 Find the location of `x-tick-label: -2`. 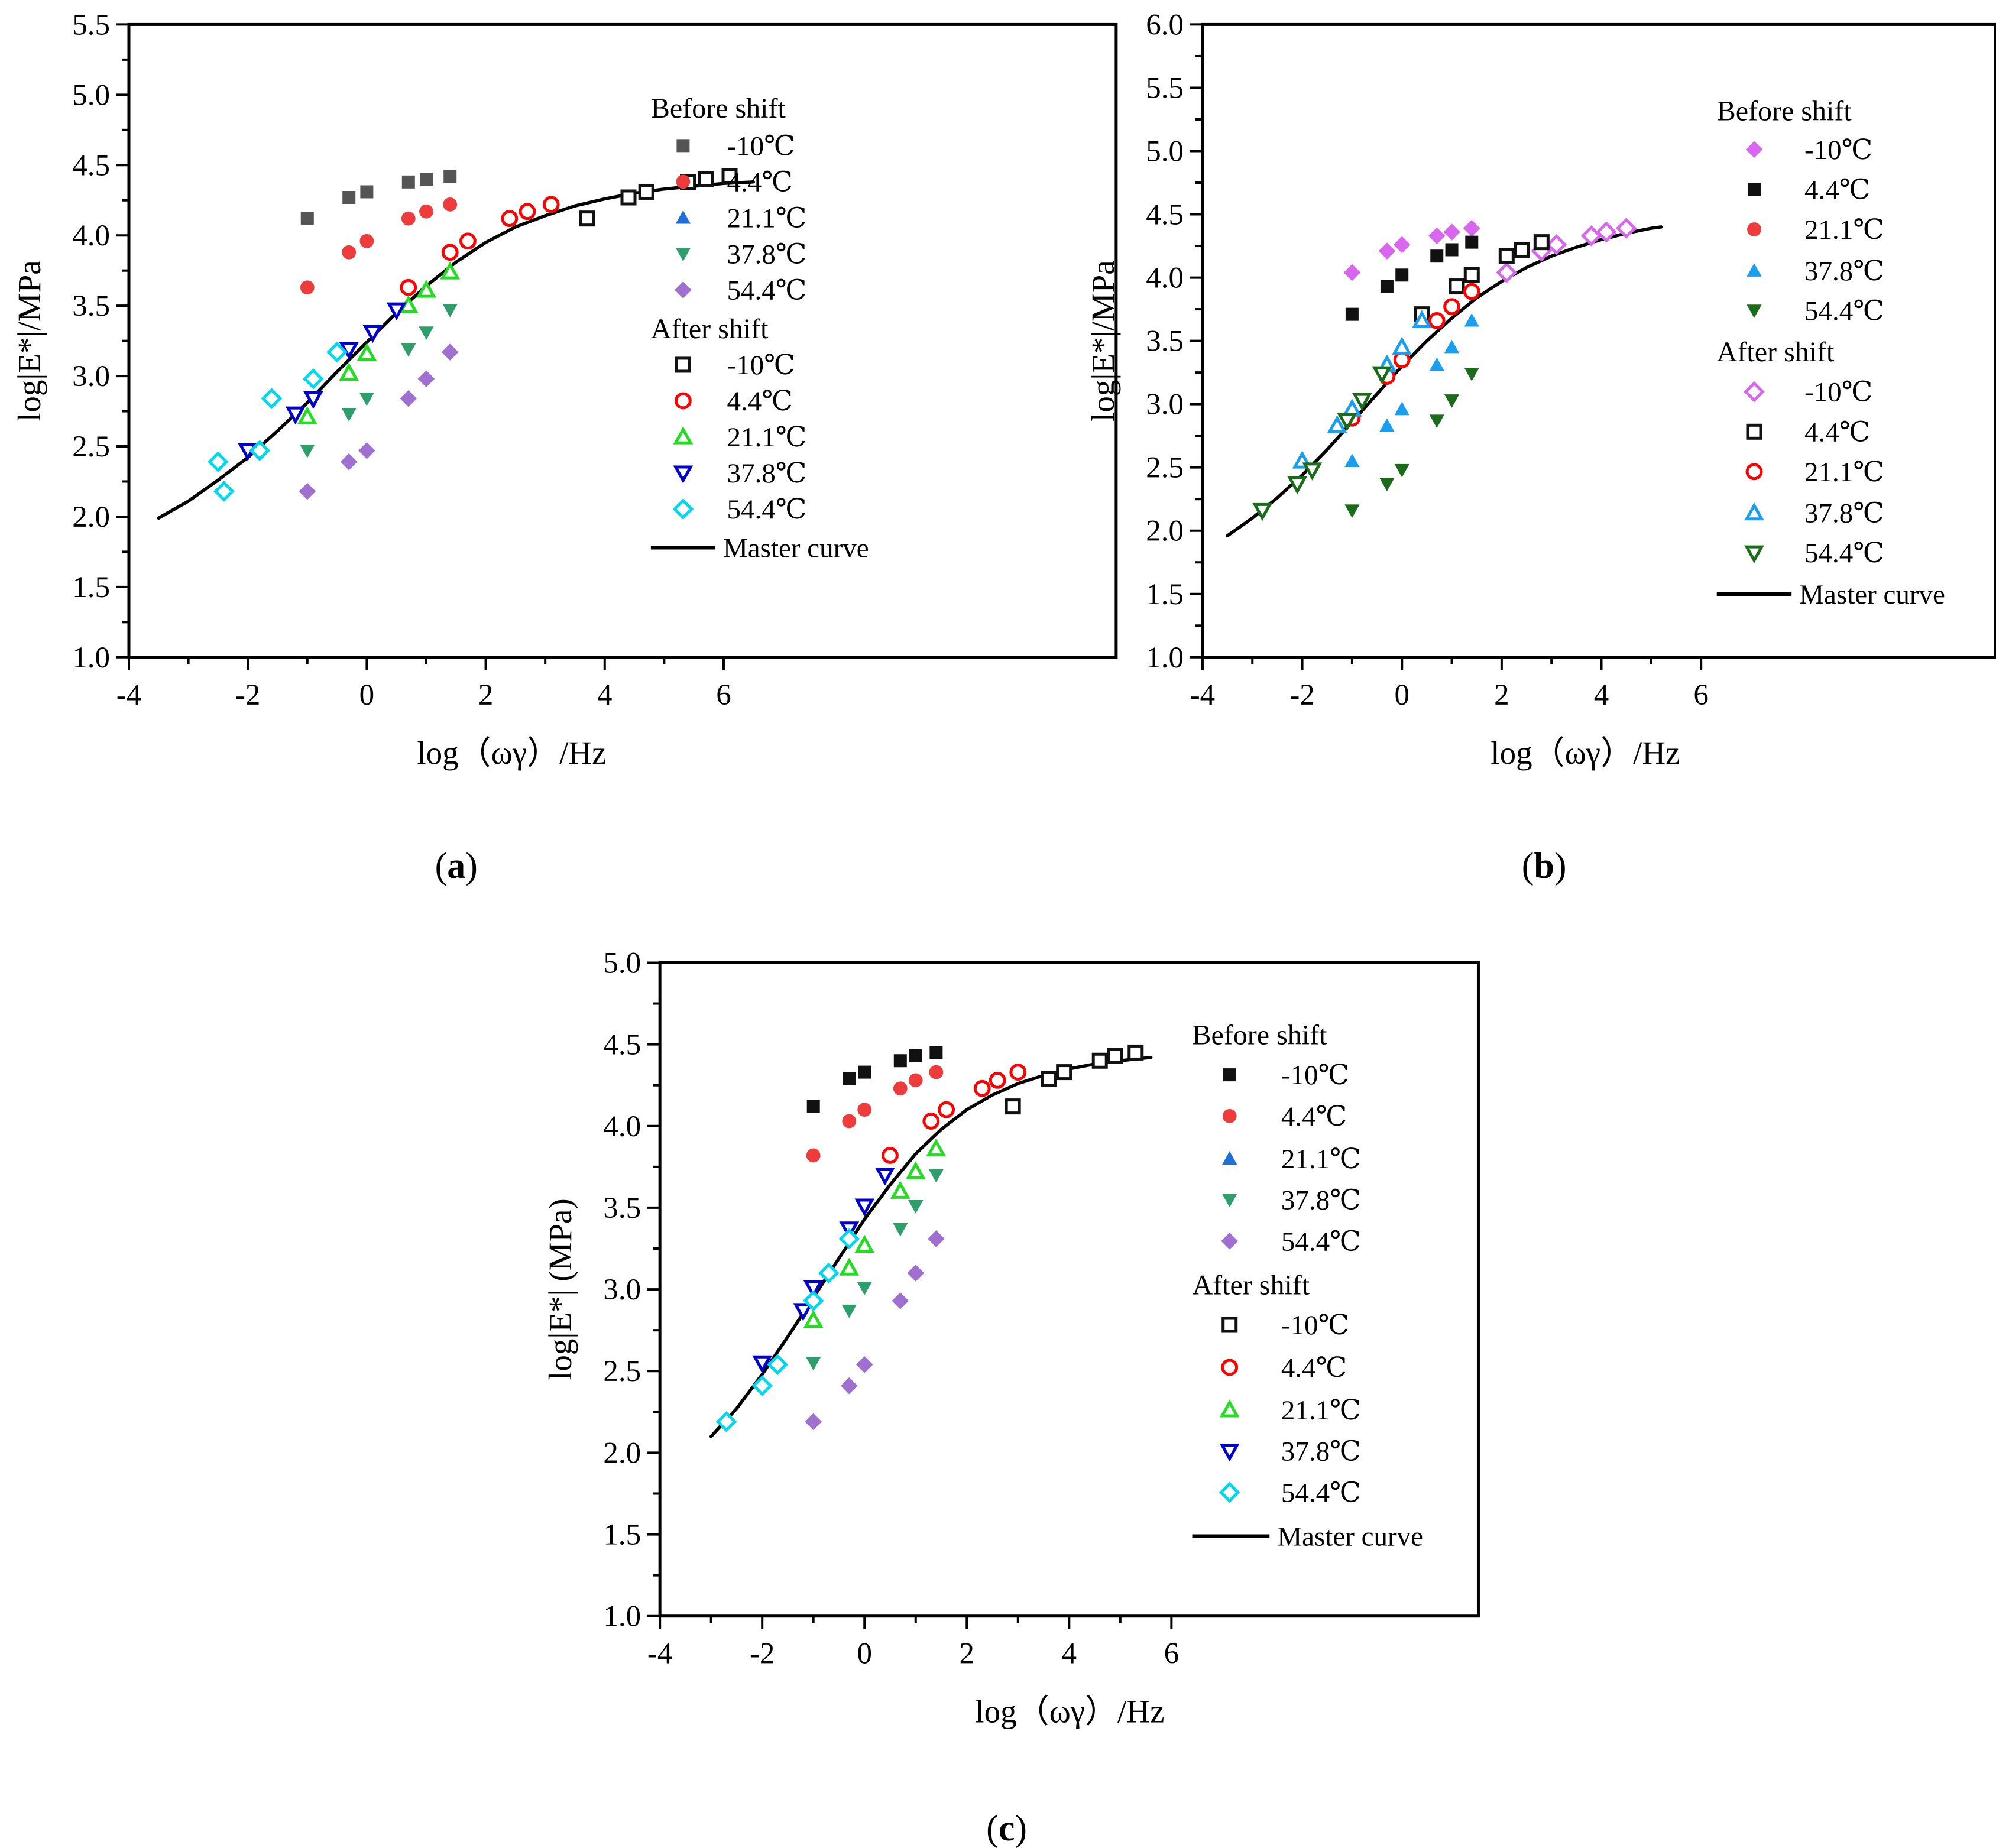

x-tick-label: -2 is located at coordinates (762, 1654).